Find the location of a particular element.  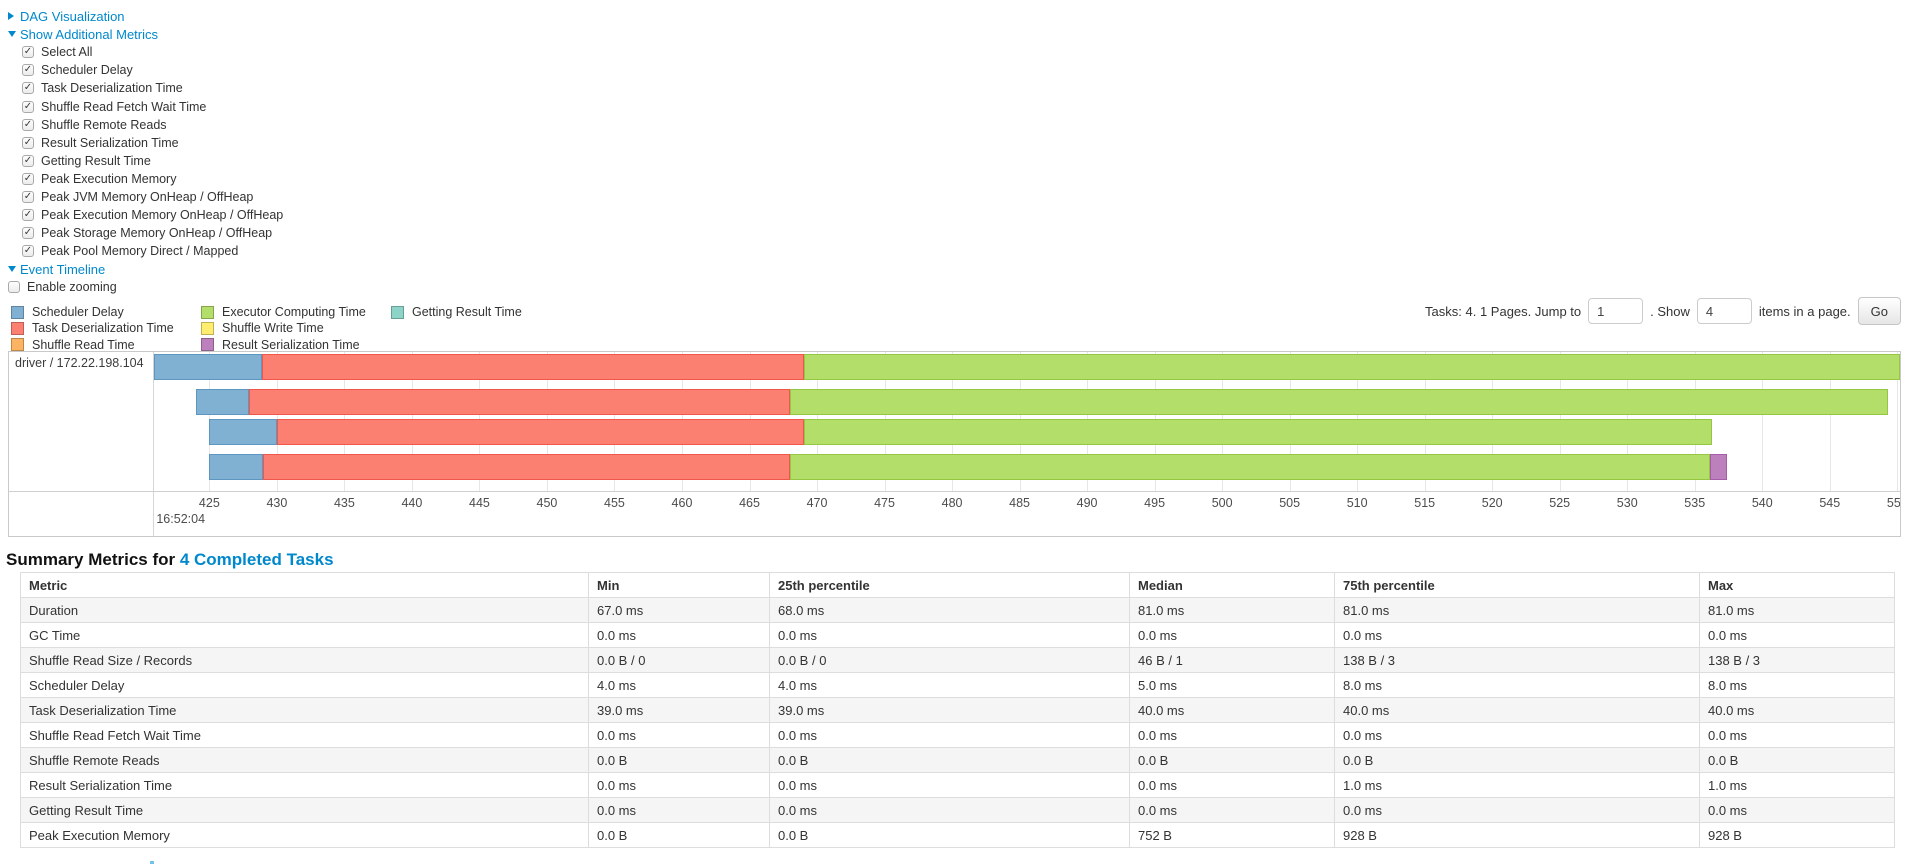

axis-tick-label: 530 is located at coordinates (1627, 503).